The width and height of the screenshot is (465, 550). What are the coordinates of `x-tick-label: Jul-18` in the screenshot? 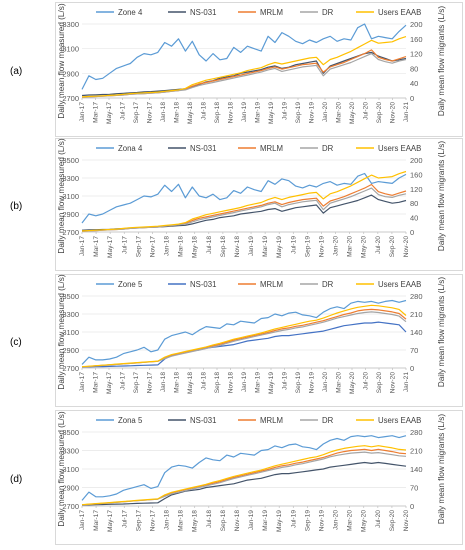 It's located at (209, 519).